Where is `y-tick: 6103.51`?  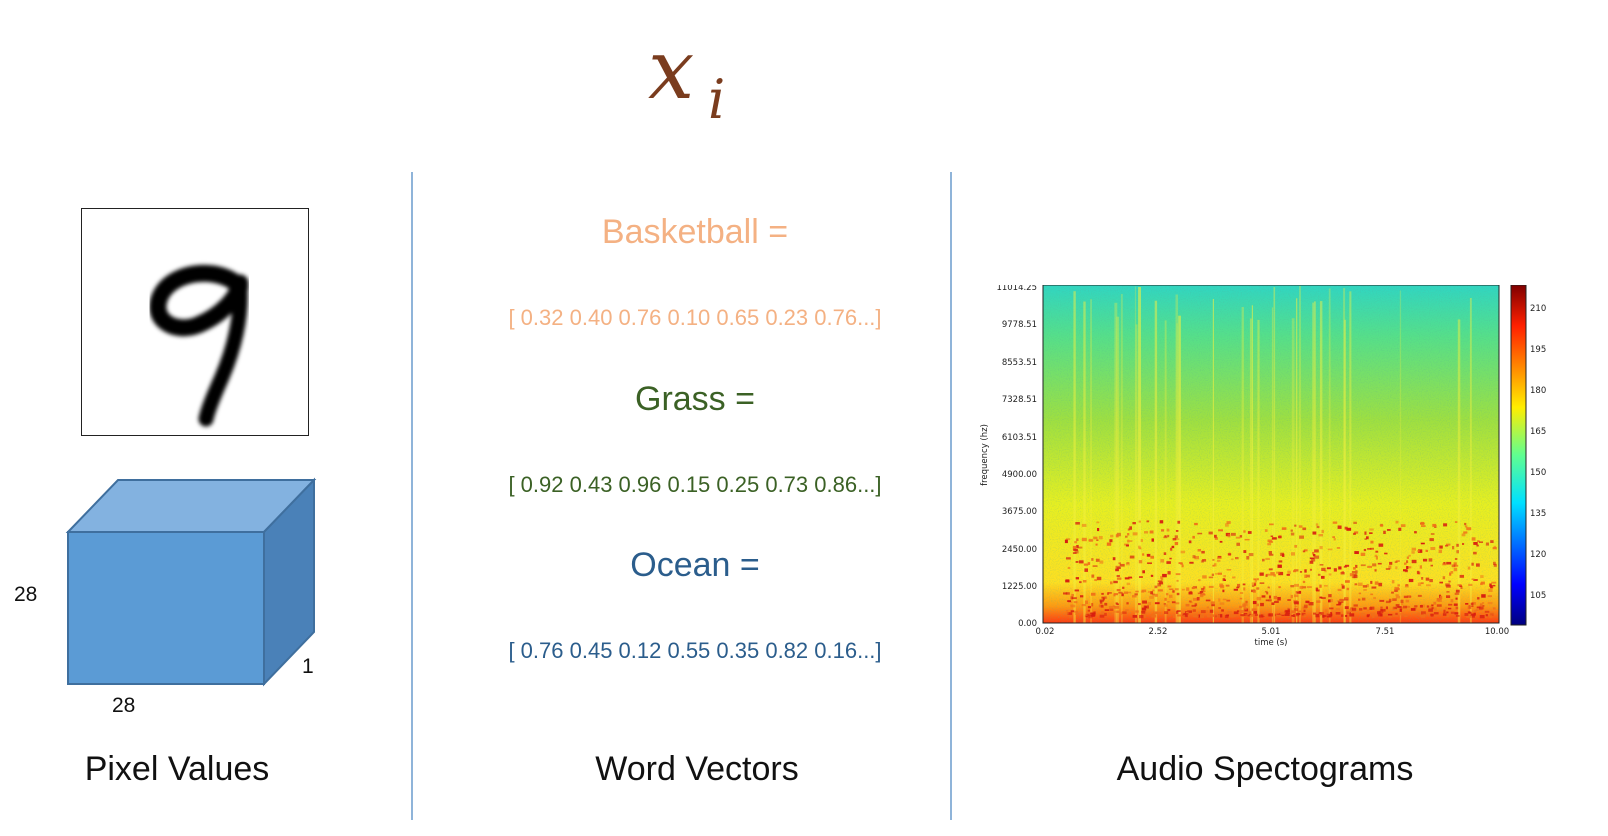 y-tick: 6103.51 is located at coordinates (1019, 438).